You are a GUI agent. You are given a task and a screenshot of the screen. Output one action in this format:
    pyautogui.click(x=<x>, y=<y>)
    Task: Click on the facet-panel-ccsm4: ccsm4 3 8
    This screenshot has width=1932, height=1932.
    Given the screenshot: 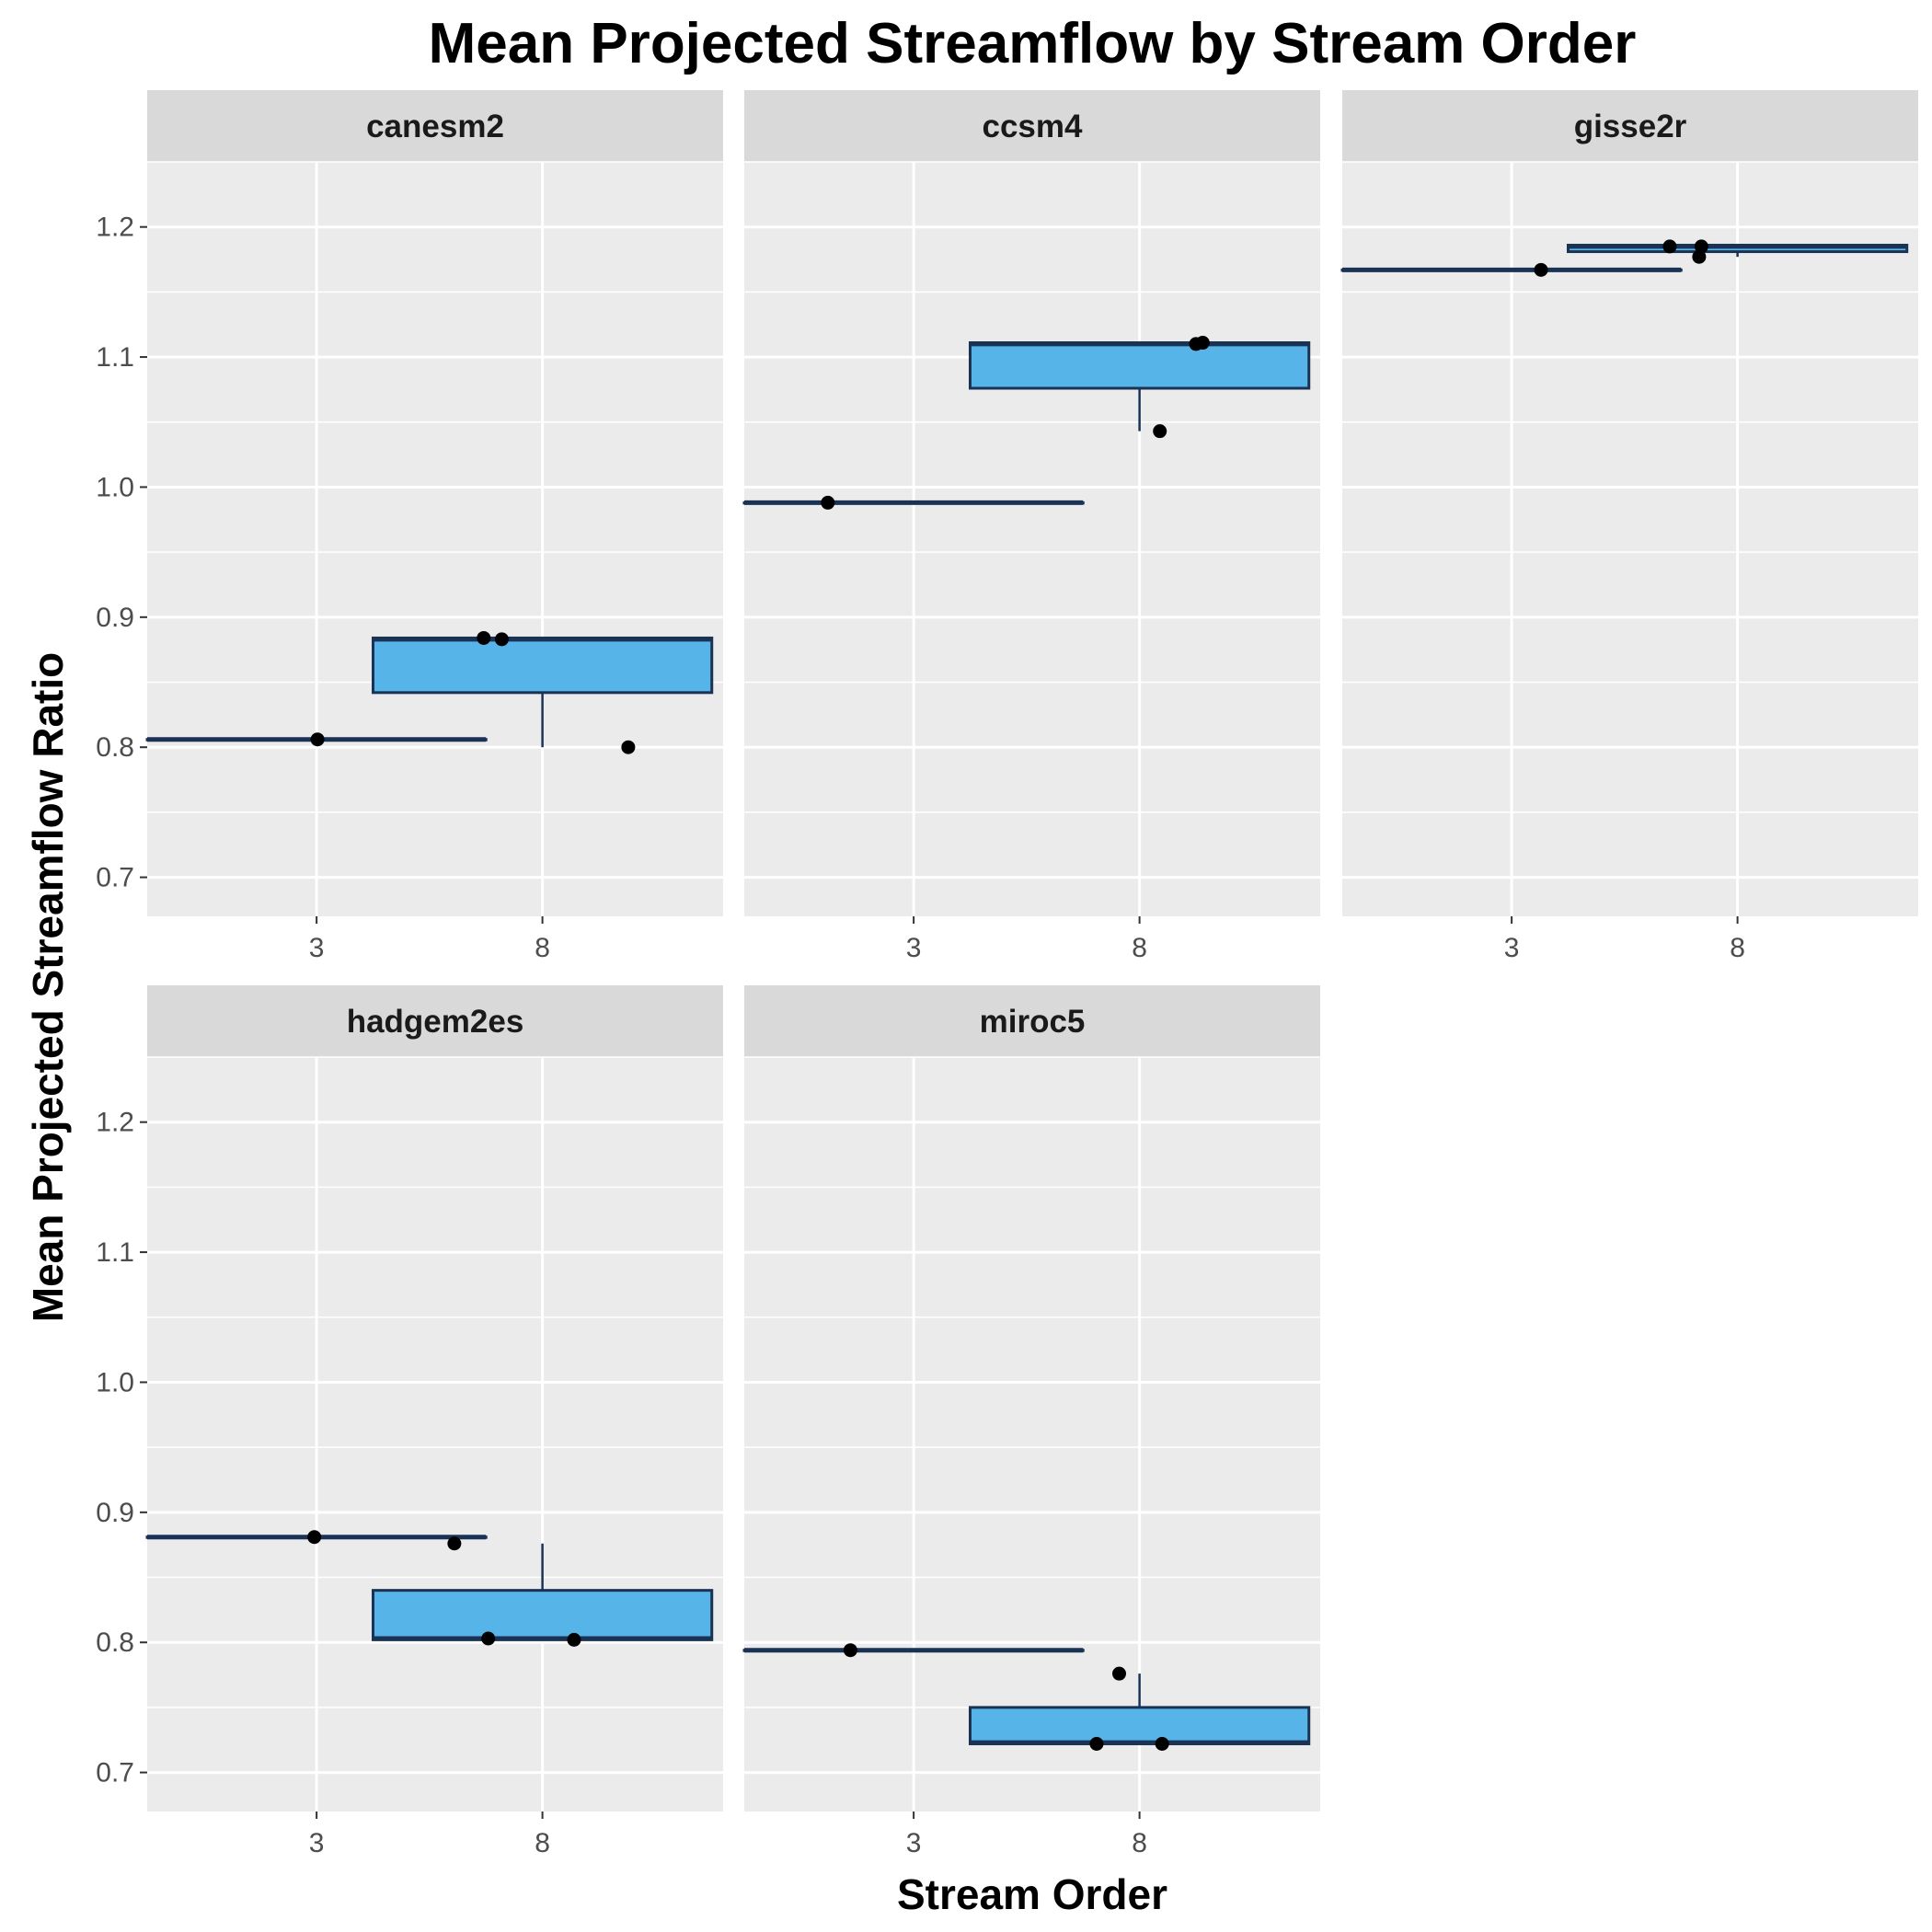 What is the action you would take?
    pyautogui.click(x=1031, y=526)
    